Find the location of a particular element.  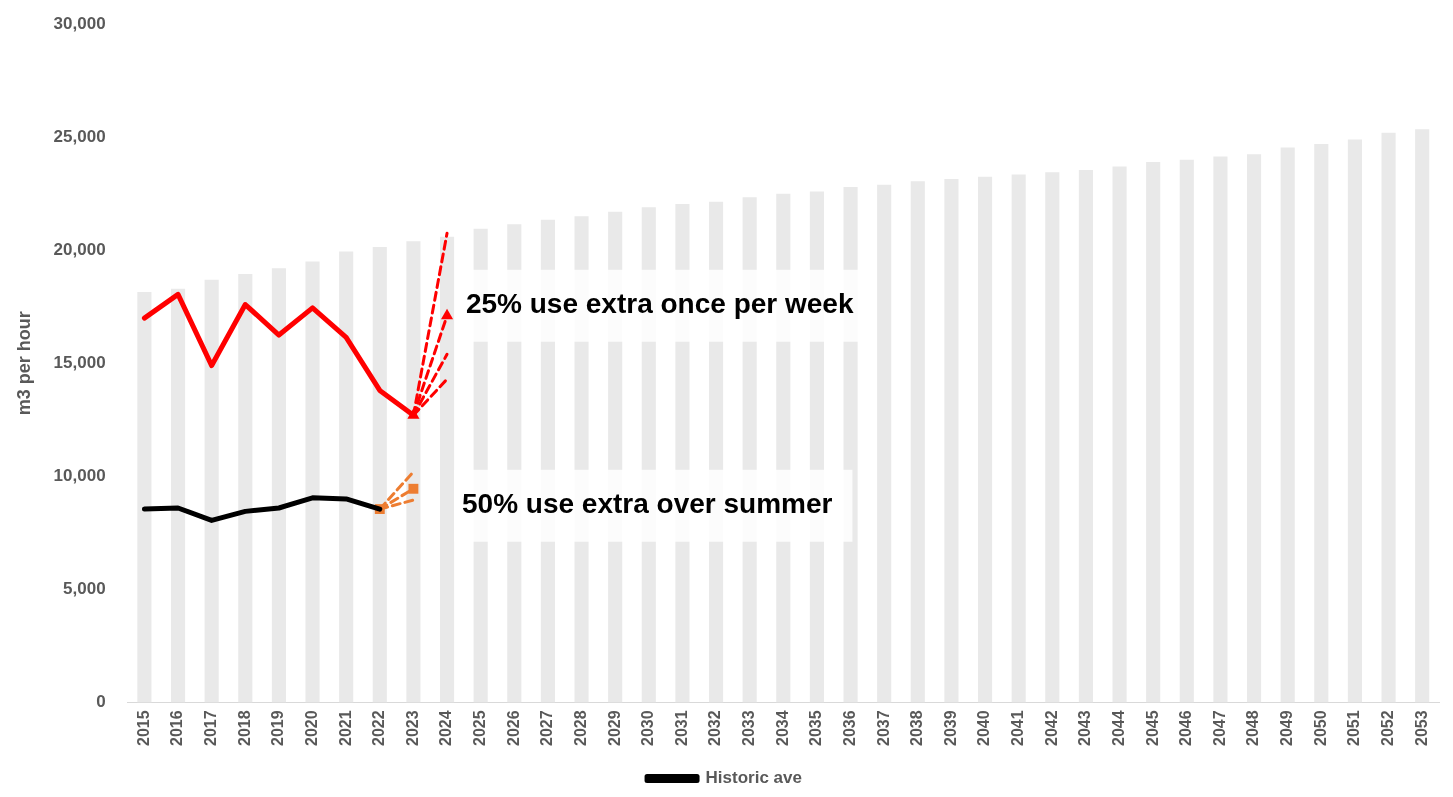

y-tick-label: 0 is located at coordinates (101, 702).